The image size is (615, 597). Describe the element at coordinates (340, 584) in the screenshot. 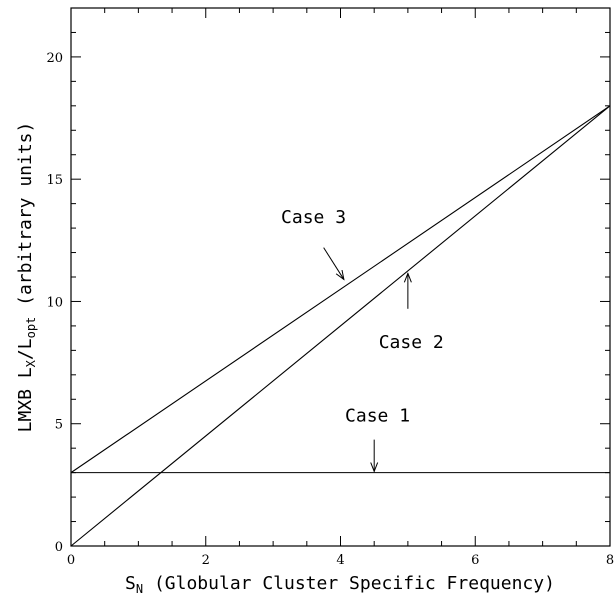

I see `x-axis-label: SN (Globular Cluster Specific Frequency)` at that location.